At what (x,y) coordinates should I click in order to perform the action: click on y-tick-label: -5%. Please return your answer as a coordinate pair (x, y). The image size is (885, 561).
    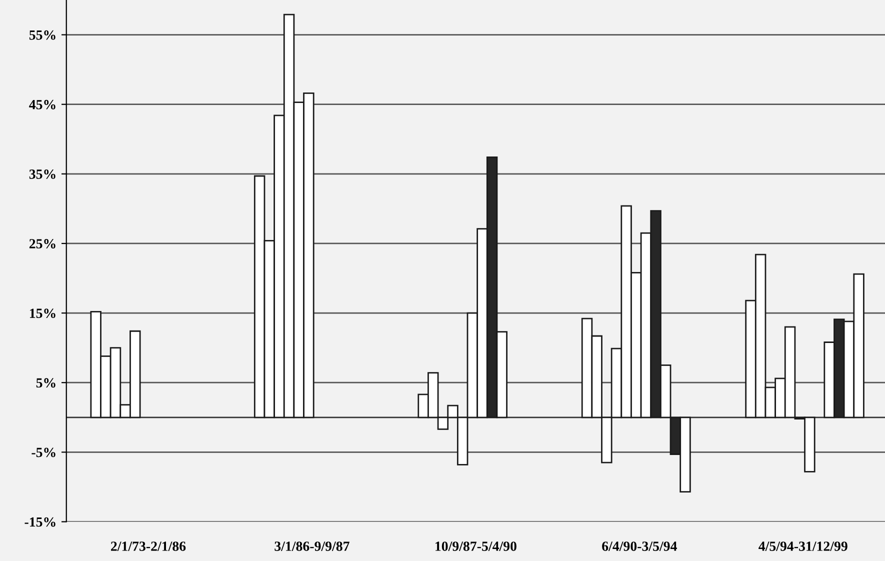
    Looking at the image, I should click on (44, 453).